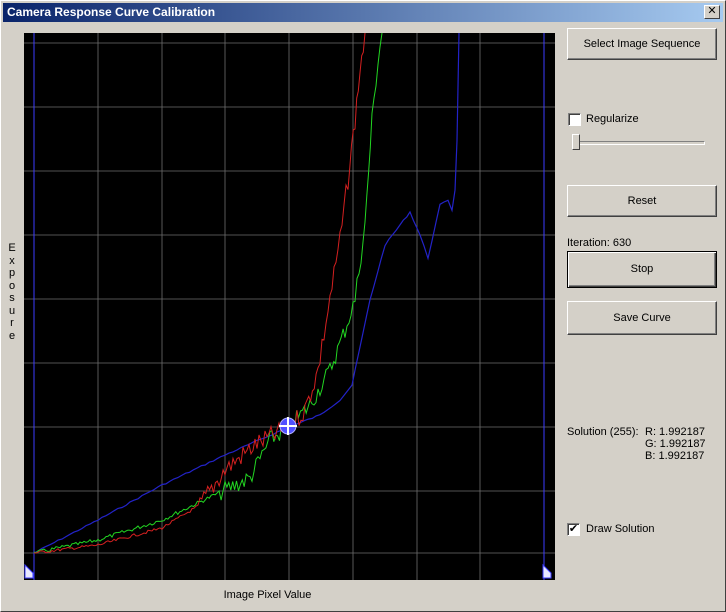  I want to click on check-icon: ✔, so click(573, 529).